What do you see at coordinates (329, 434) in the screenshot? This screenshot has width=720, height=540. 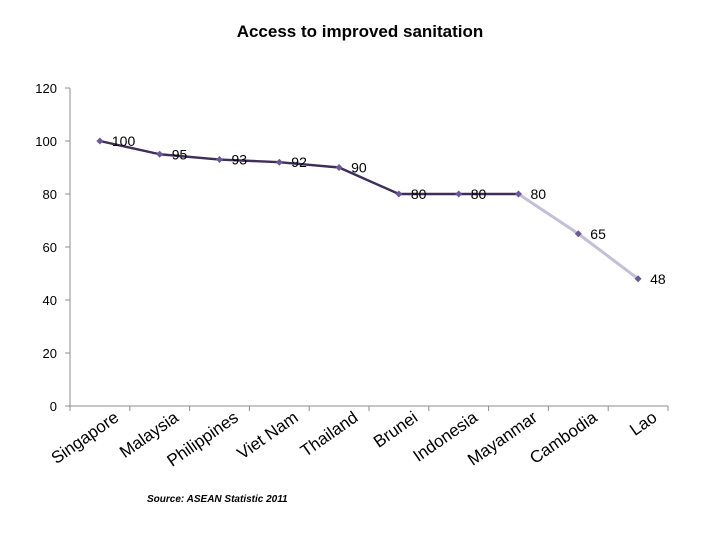 I see `x-tick-label: Thailand` at bounding box center [329, 434].